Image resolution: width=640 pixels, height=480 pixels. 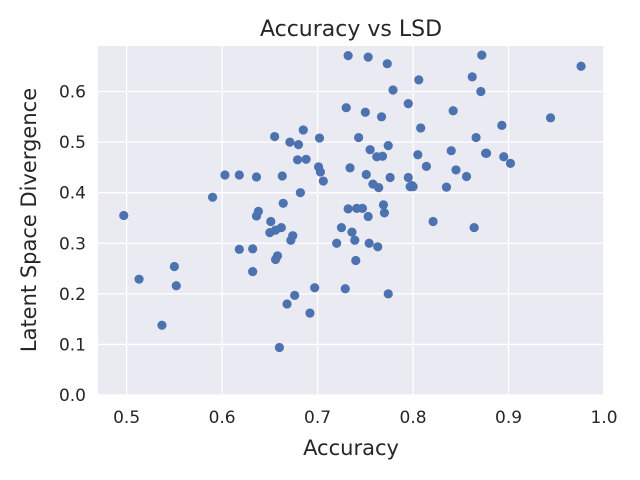 What do you see at coordinates (351, 448) in the screenshot?
I see `x-axis-label: Accuracy` at bounding box center [351, 448].